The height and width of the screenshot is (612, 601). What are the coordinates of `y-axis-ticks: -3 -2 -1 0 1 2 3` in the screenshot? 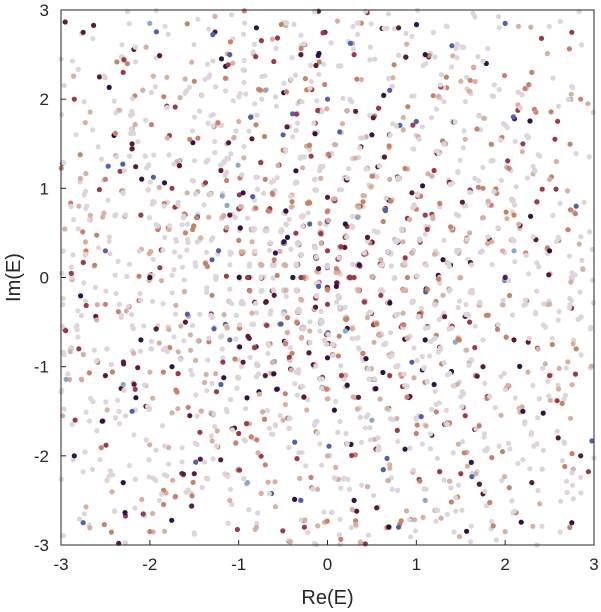 It's located at (50, 278).